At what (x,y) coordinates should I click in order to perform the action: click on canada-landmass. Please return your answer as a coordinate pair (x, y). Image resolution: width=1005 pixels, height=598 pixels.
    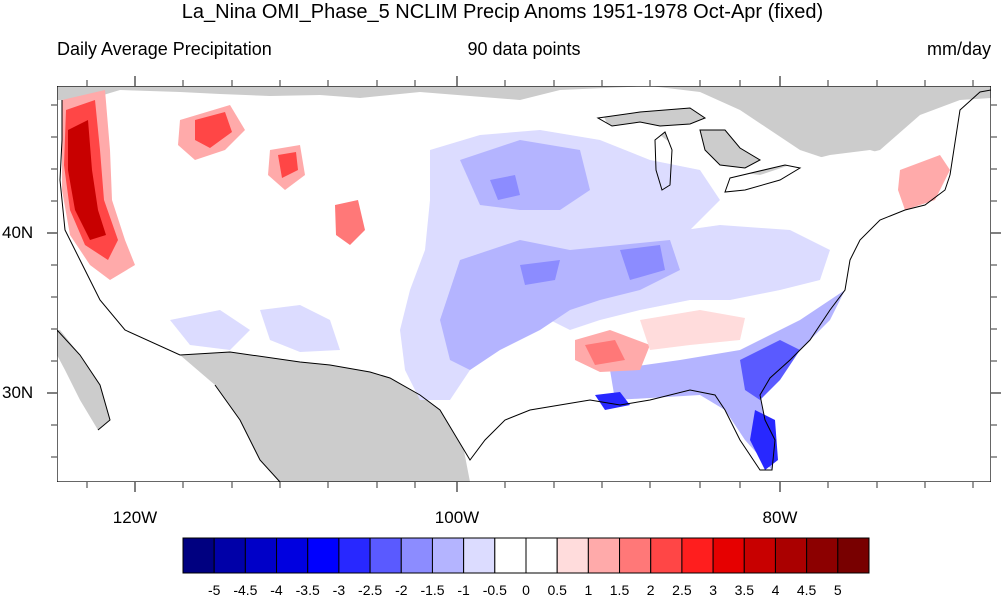
    Looking at the image, I should click on (524, 123).